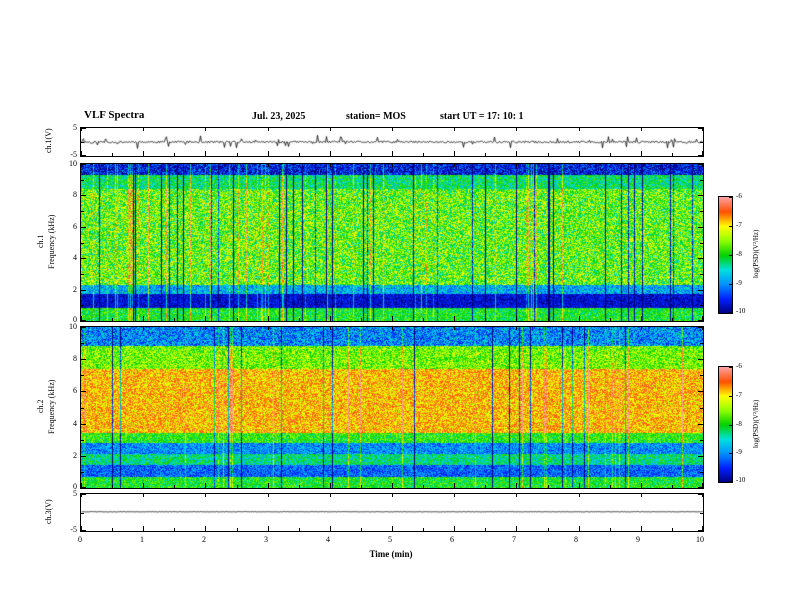 Image resolution: width=792 pixels, height=612 pixels. Describe the element at coordinates (51, 241) in the screenshot. I see `ch1-spectrogram-axis-label-frequency: Frequency (kHz)` at that location.